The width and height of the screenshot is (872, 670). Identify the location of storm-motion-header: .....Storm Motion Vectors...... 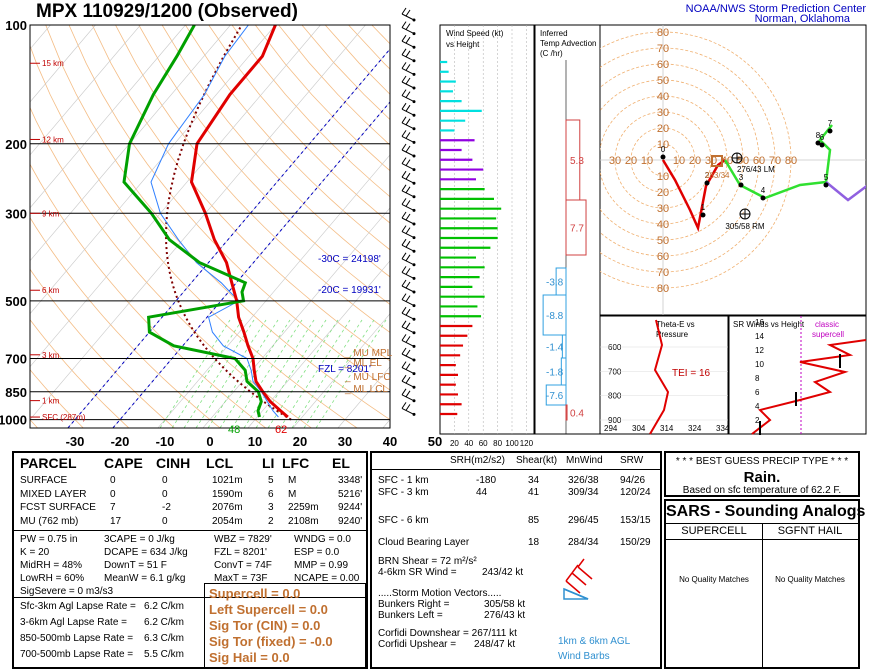
(440, 593).